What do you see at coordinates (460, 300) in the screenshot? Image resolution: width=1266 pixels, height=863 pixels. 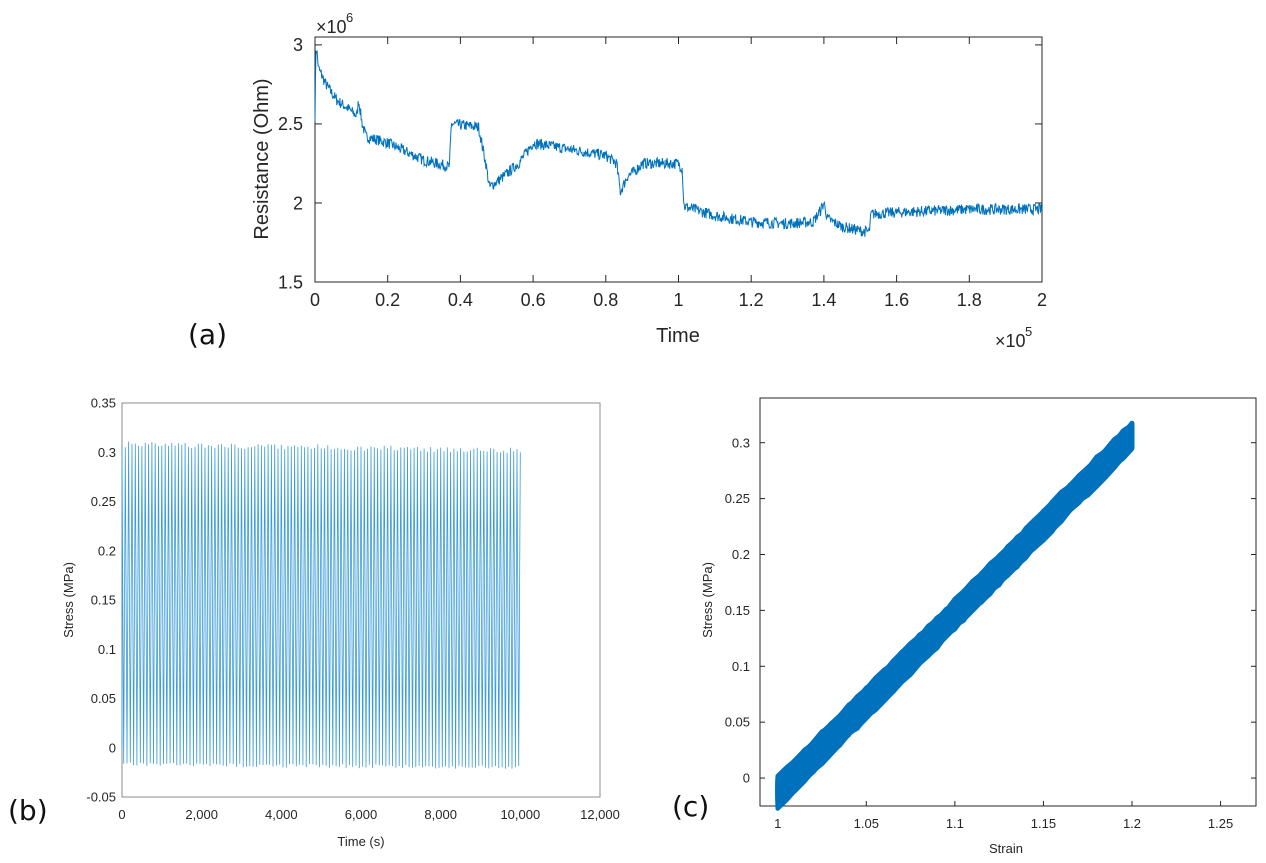 I see `panel-a-xtick-label: 0.4` at bounding box center [460, 300].